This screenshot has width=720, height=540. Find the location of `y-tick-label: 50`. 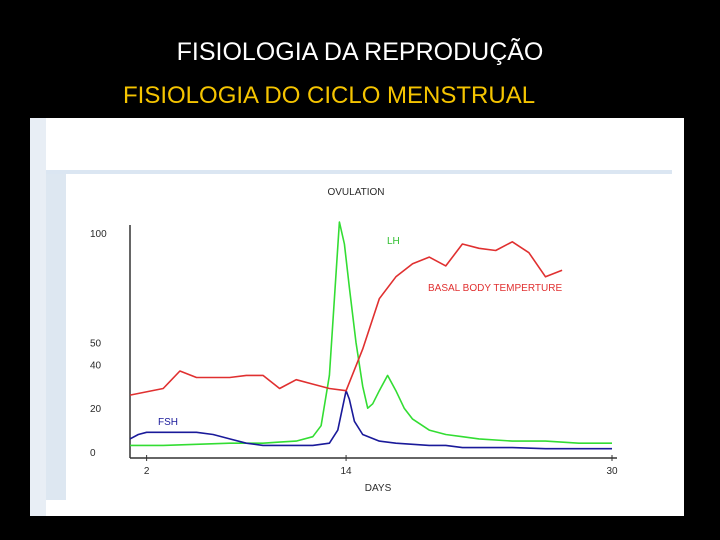

y-tick-label: 50 is located at coordinates (96, 344).